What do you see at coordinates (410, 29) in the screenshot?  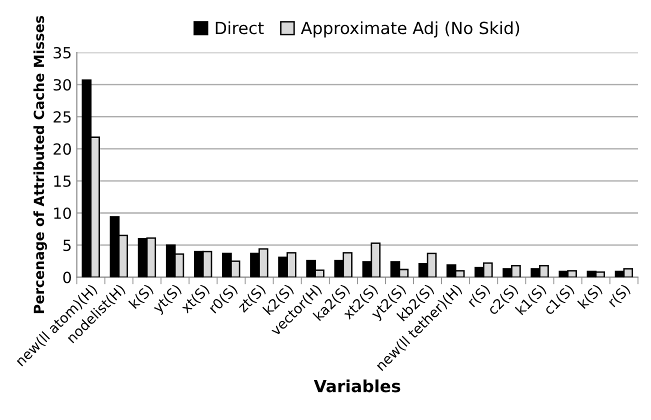 I see `legend-label: Approximate Adj (No Skid)` at bounding box center [410, 29].